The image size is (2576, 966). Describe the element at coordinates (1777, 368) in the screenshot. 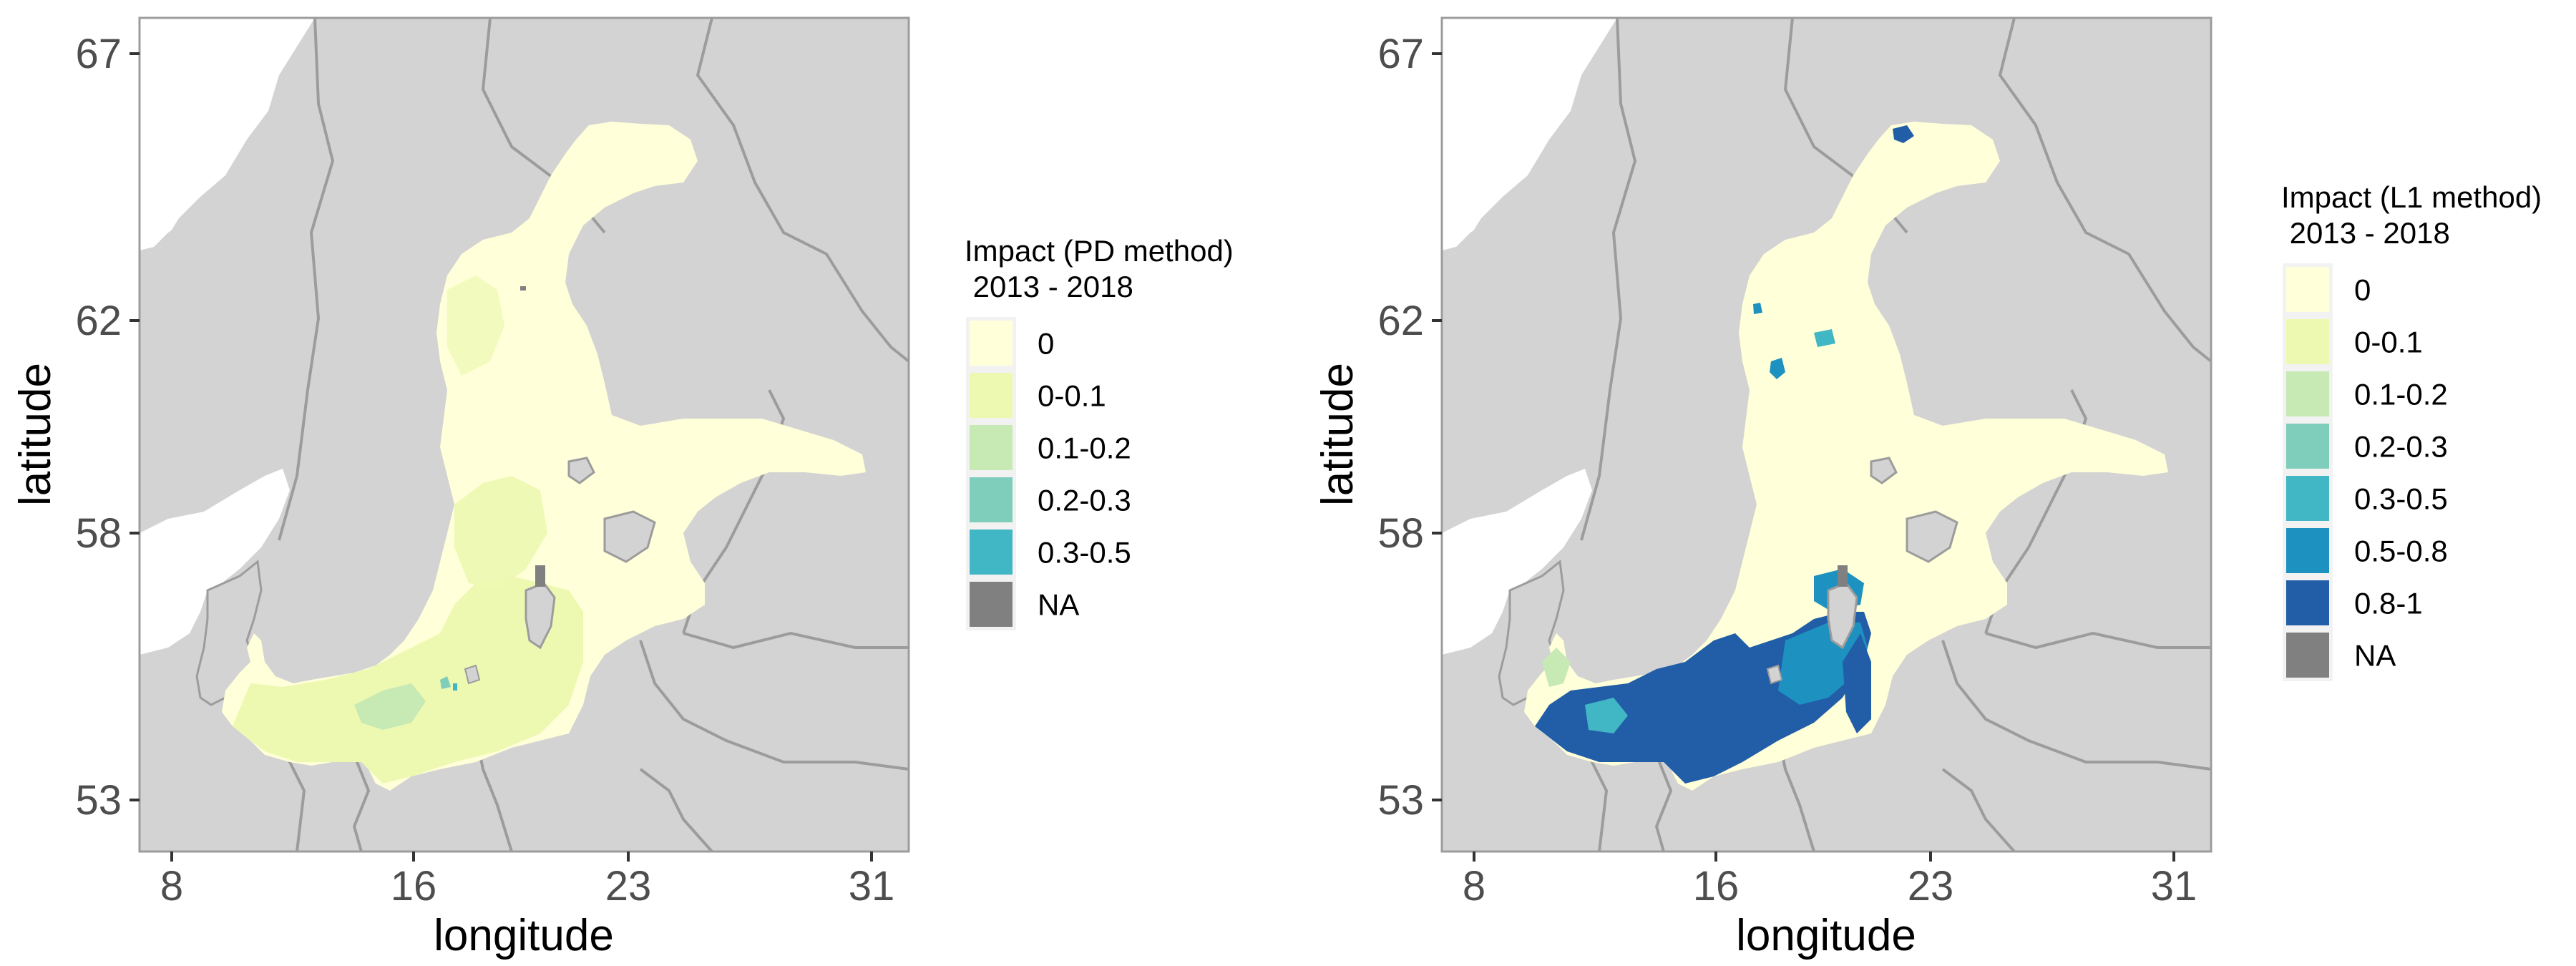

I see `l1-impact-0.5-0.8-bothnia` at that location.